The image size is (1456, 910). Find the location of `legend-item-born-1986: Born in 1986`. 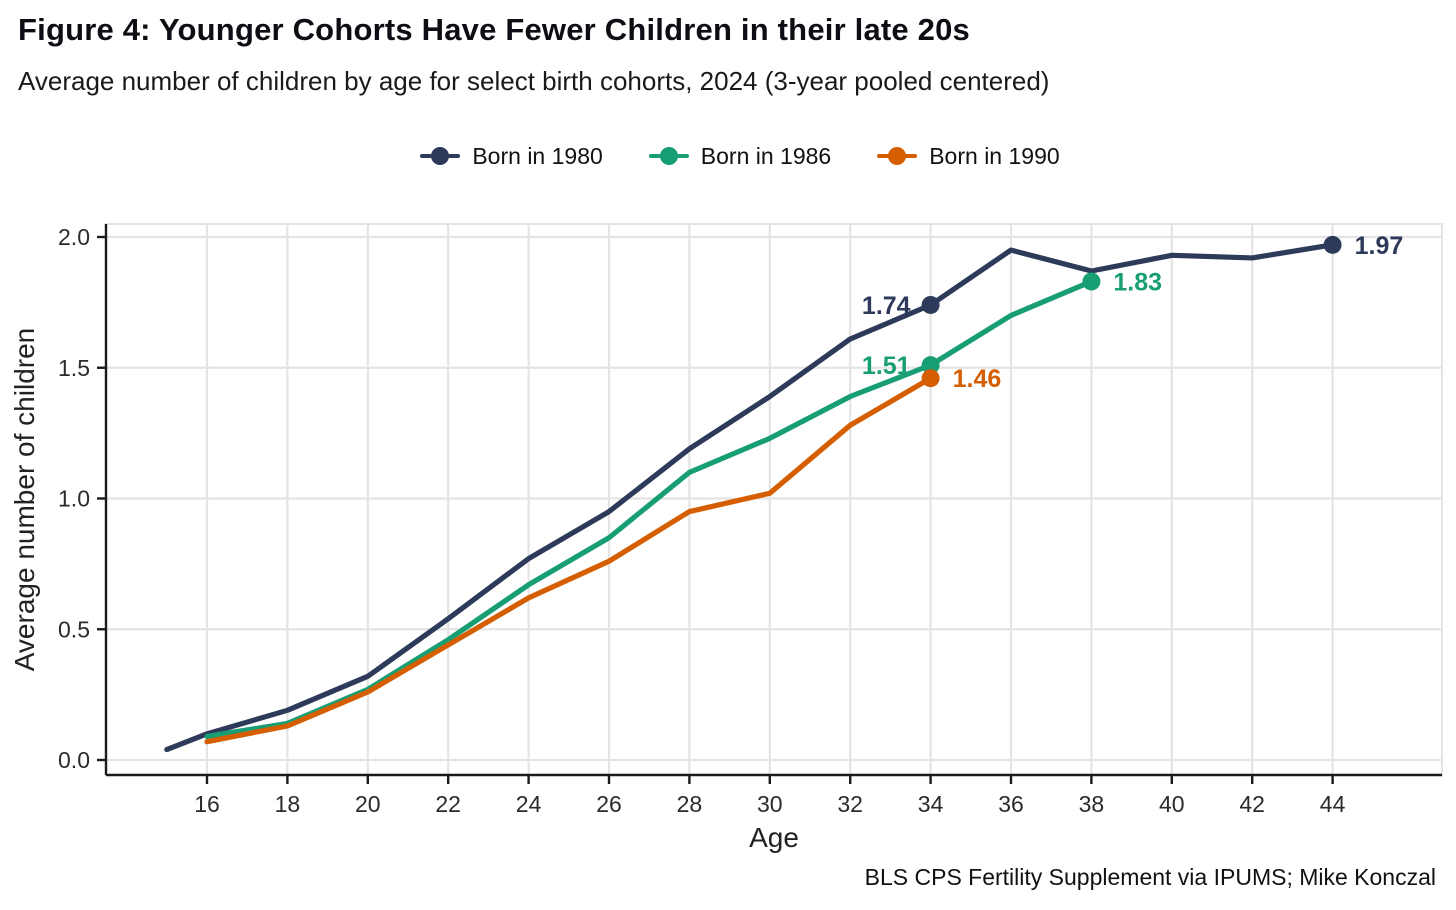

legend-item-born-1986: Born in 1986 is located at coordinates (740, 156).